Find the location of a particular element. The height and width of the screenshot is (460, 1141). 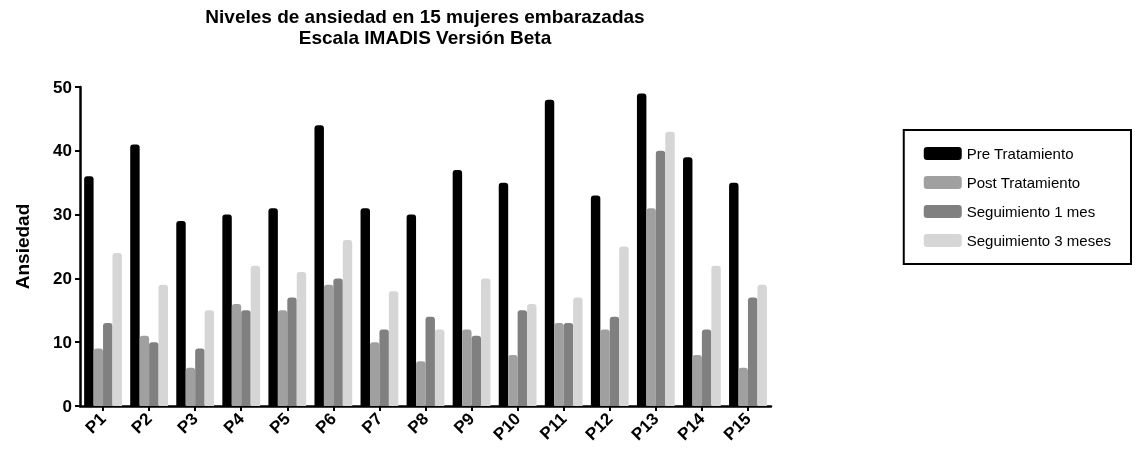

y-tick-label: 20 is located at coordinates (62, 278).